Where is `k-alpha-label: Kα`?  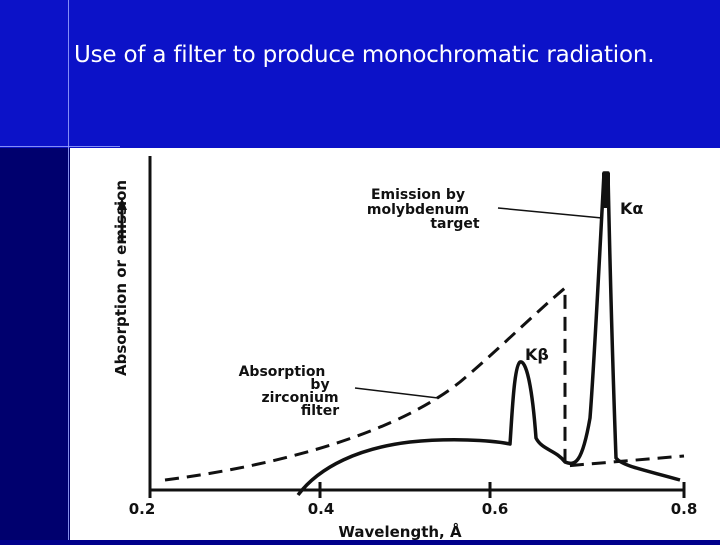 k-alpha-label: Kα is located at coordinates (631, 208).